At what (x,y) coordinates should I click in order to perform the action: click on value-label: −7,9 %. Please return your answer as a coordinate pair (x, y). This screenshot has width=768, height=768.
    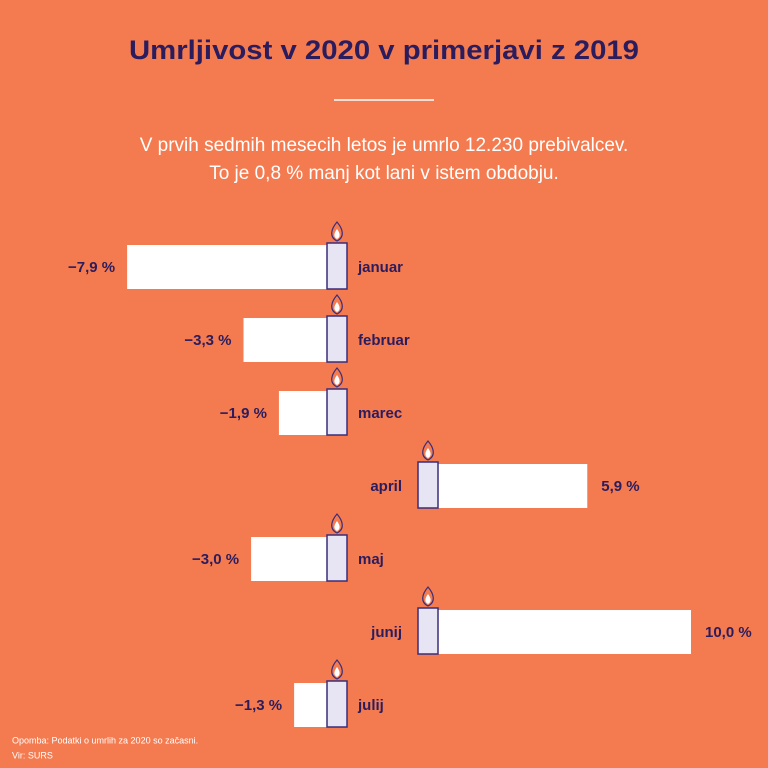
    Looking at the image, I should click on (91, 267).